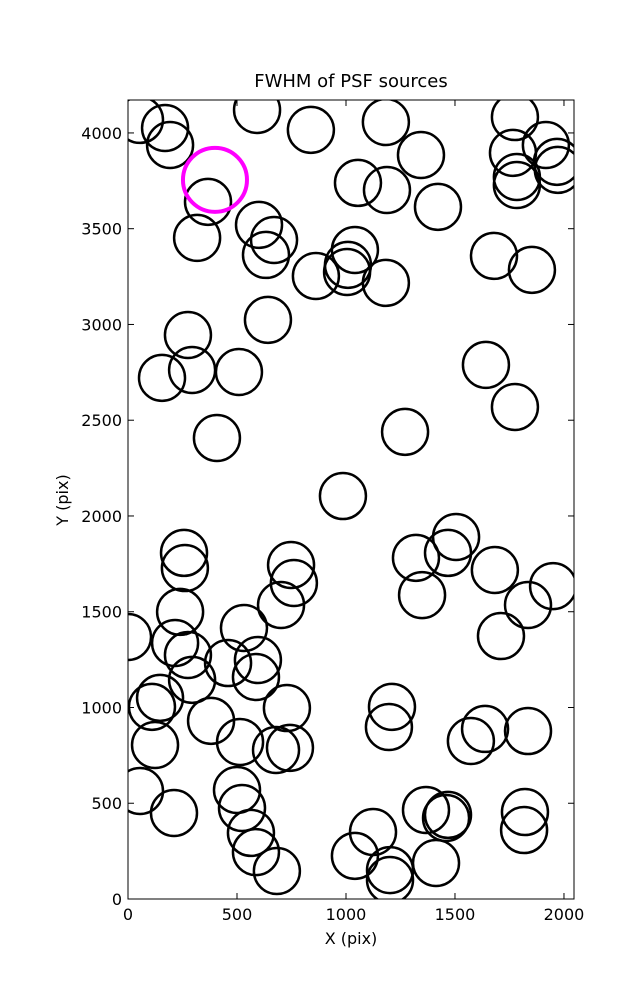 Image resolution: width=637 pixels, height=1000 pixels. Describe the element at coordinates (351, 81) in the screenshot. I see `chart-title: FWHM of PSF sources` at that location.